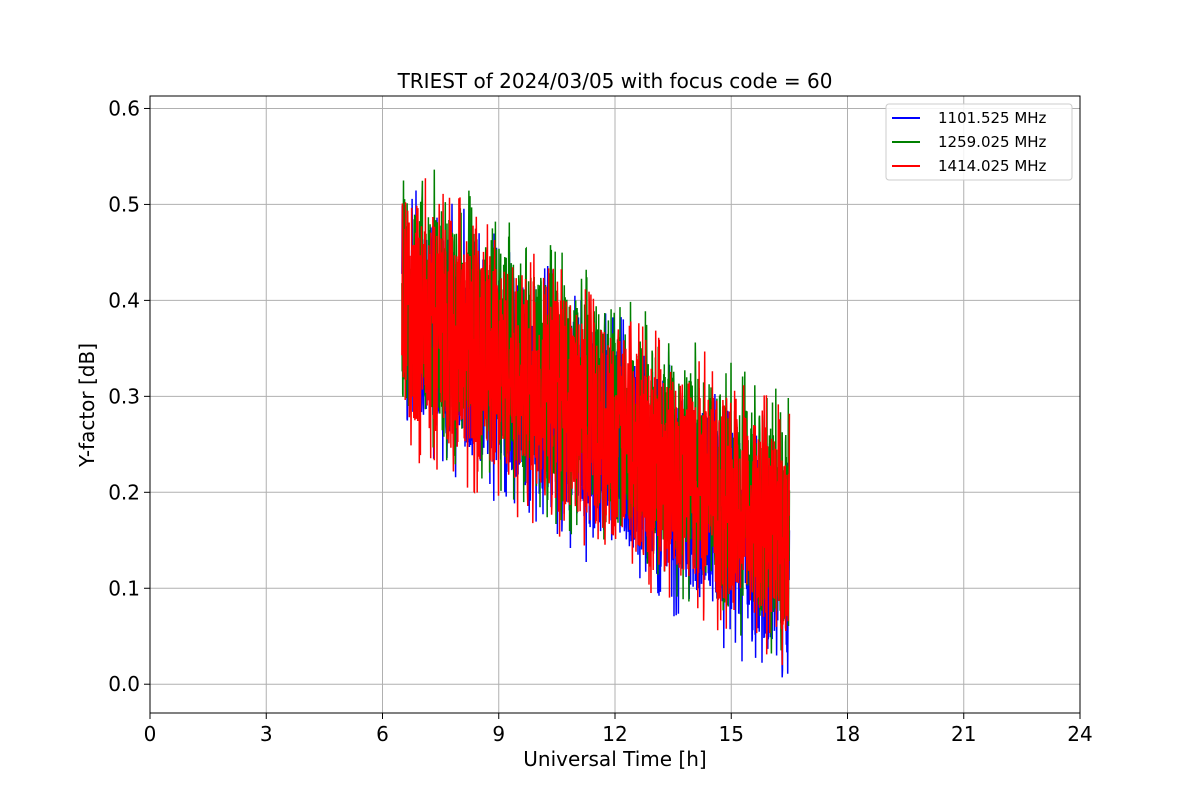 This screenshot has width=1200, height=800. I want to click on legend-box, so click(979, 142).